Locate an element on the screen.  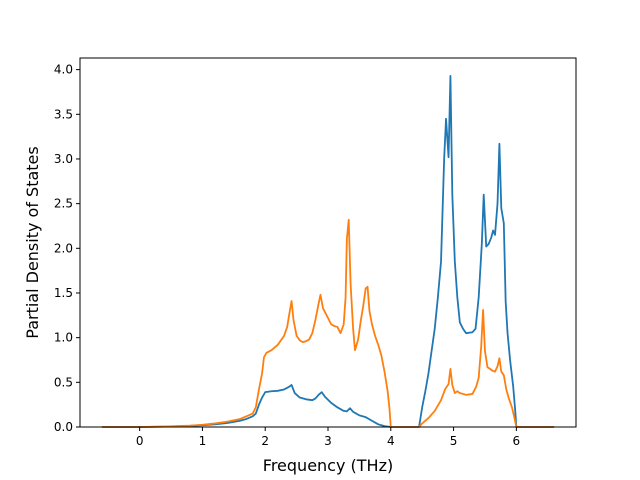
y-tick-label: 1.0 is located at coordinates (63, 338).